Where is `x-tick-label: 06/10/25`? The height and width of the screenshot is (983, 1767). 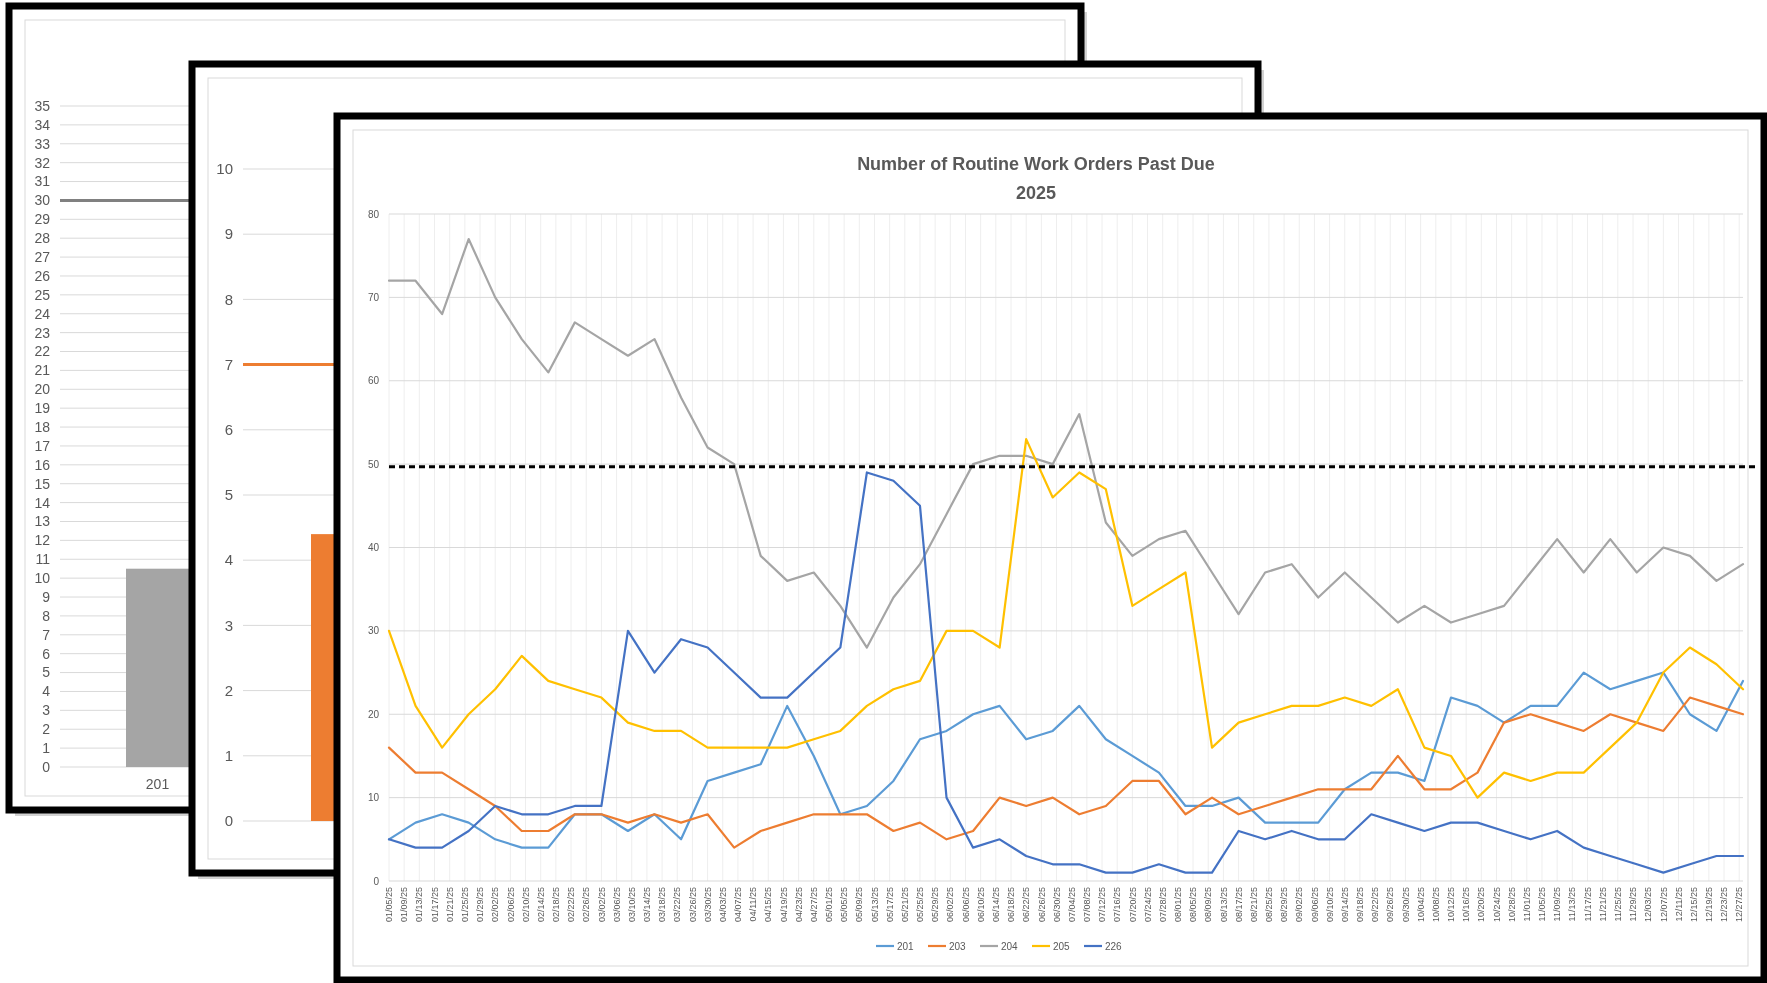
x-tick-label: 06/10/25 is located at coordinates (980, 905).